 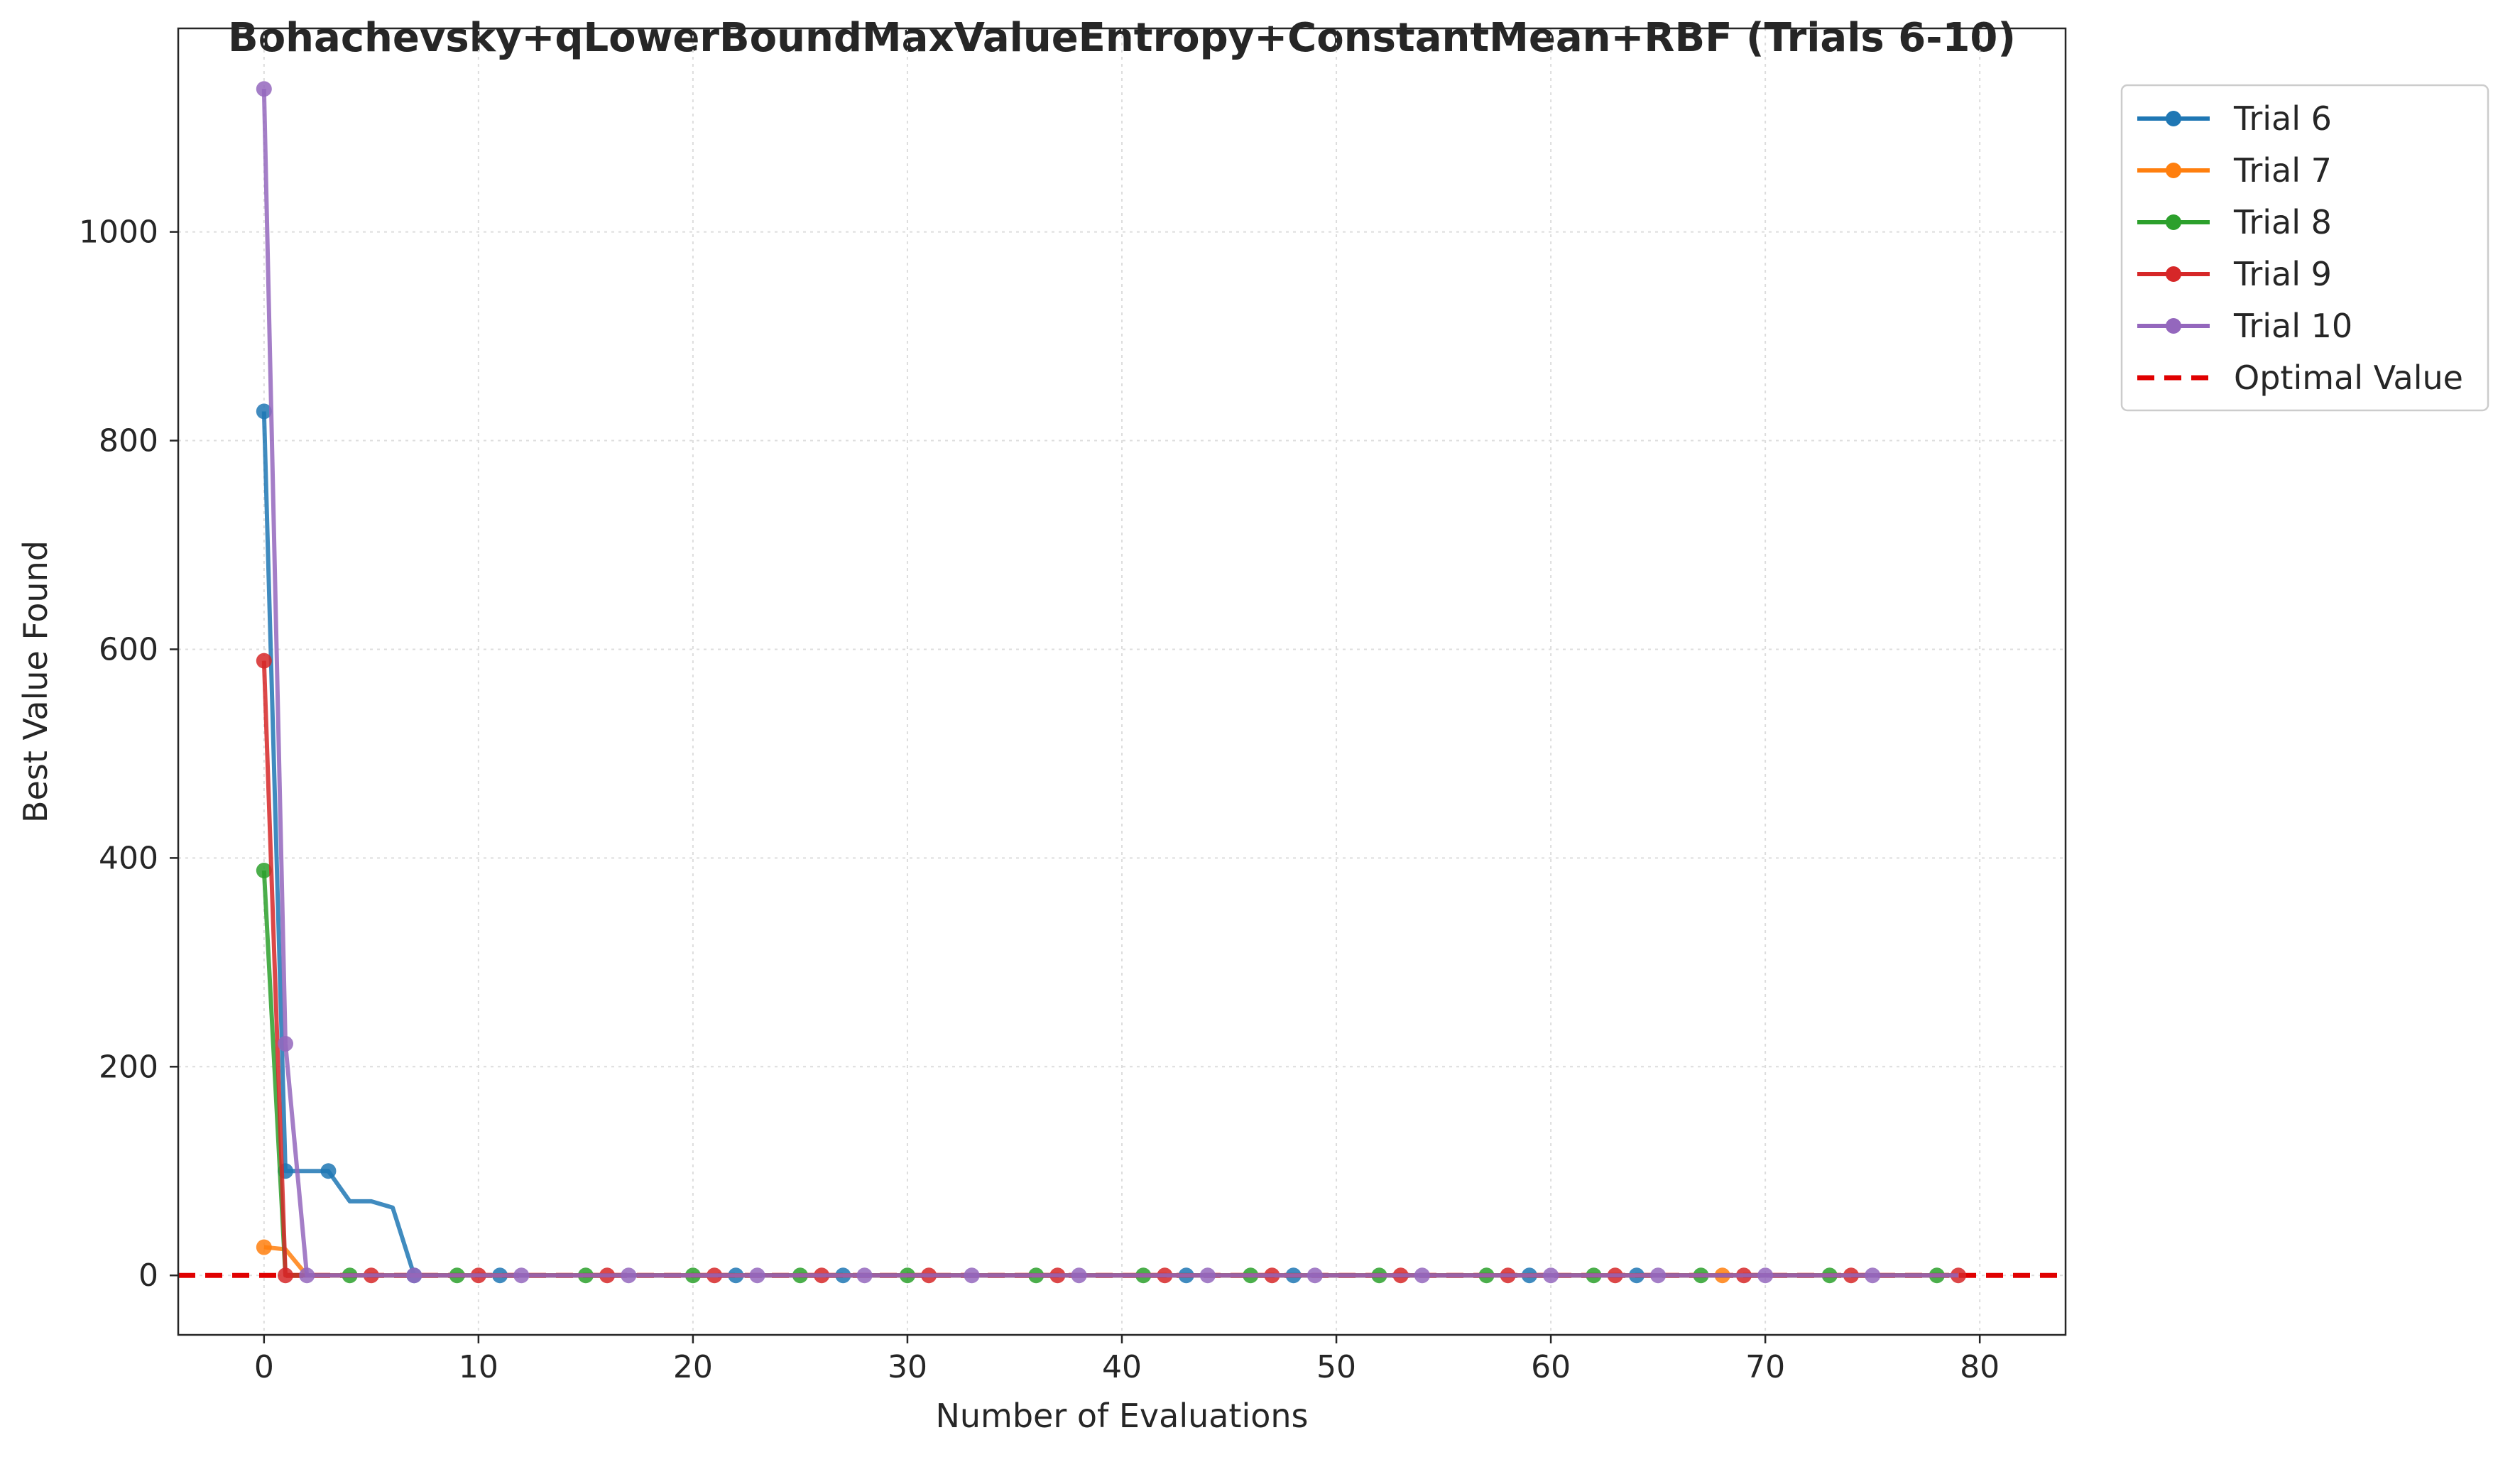 I want to click on y-tick-label: 400, so click(x=128, y=858).